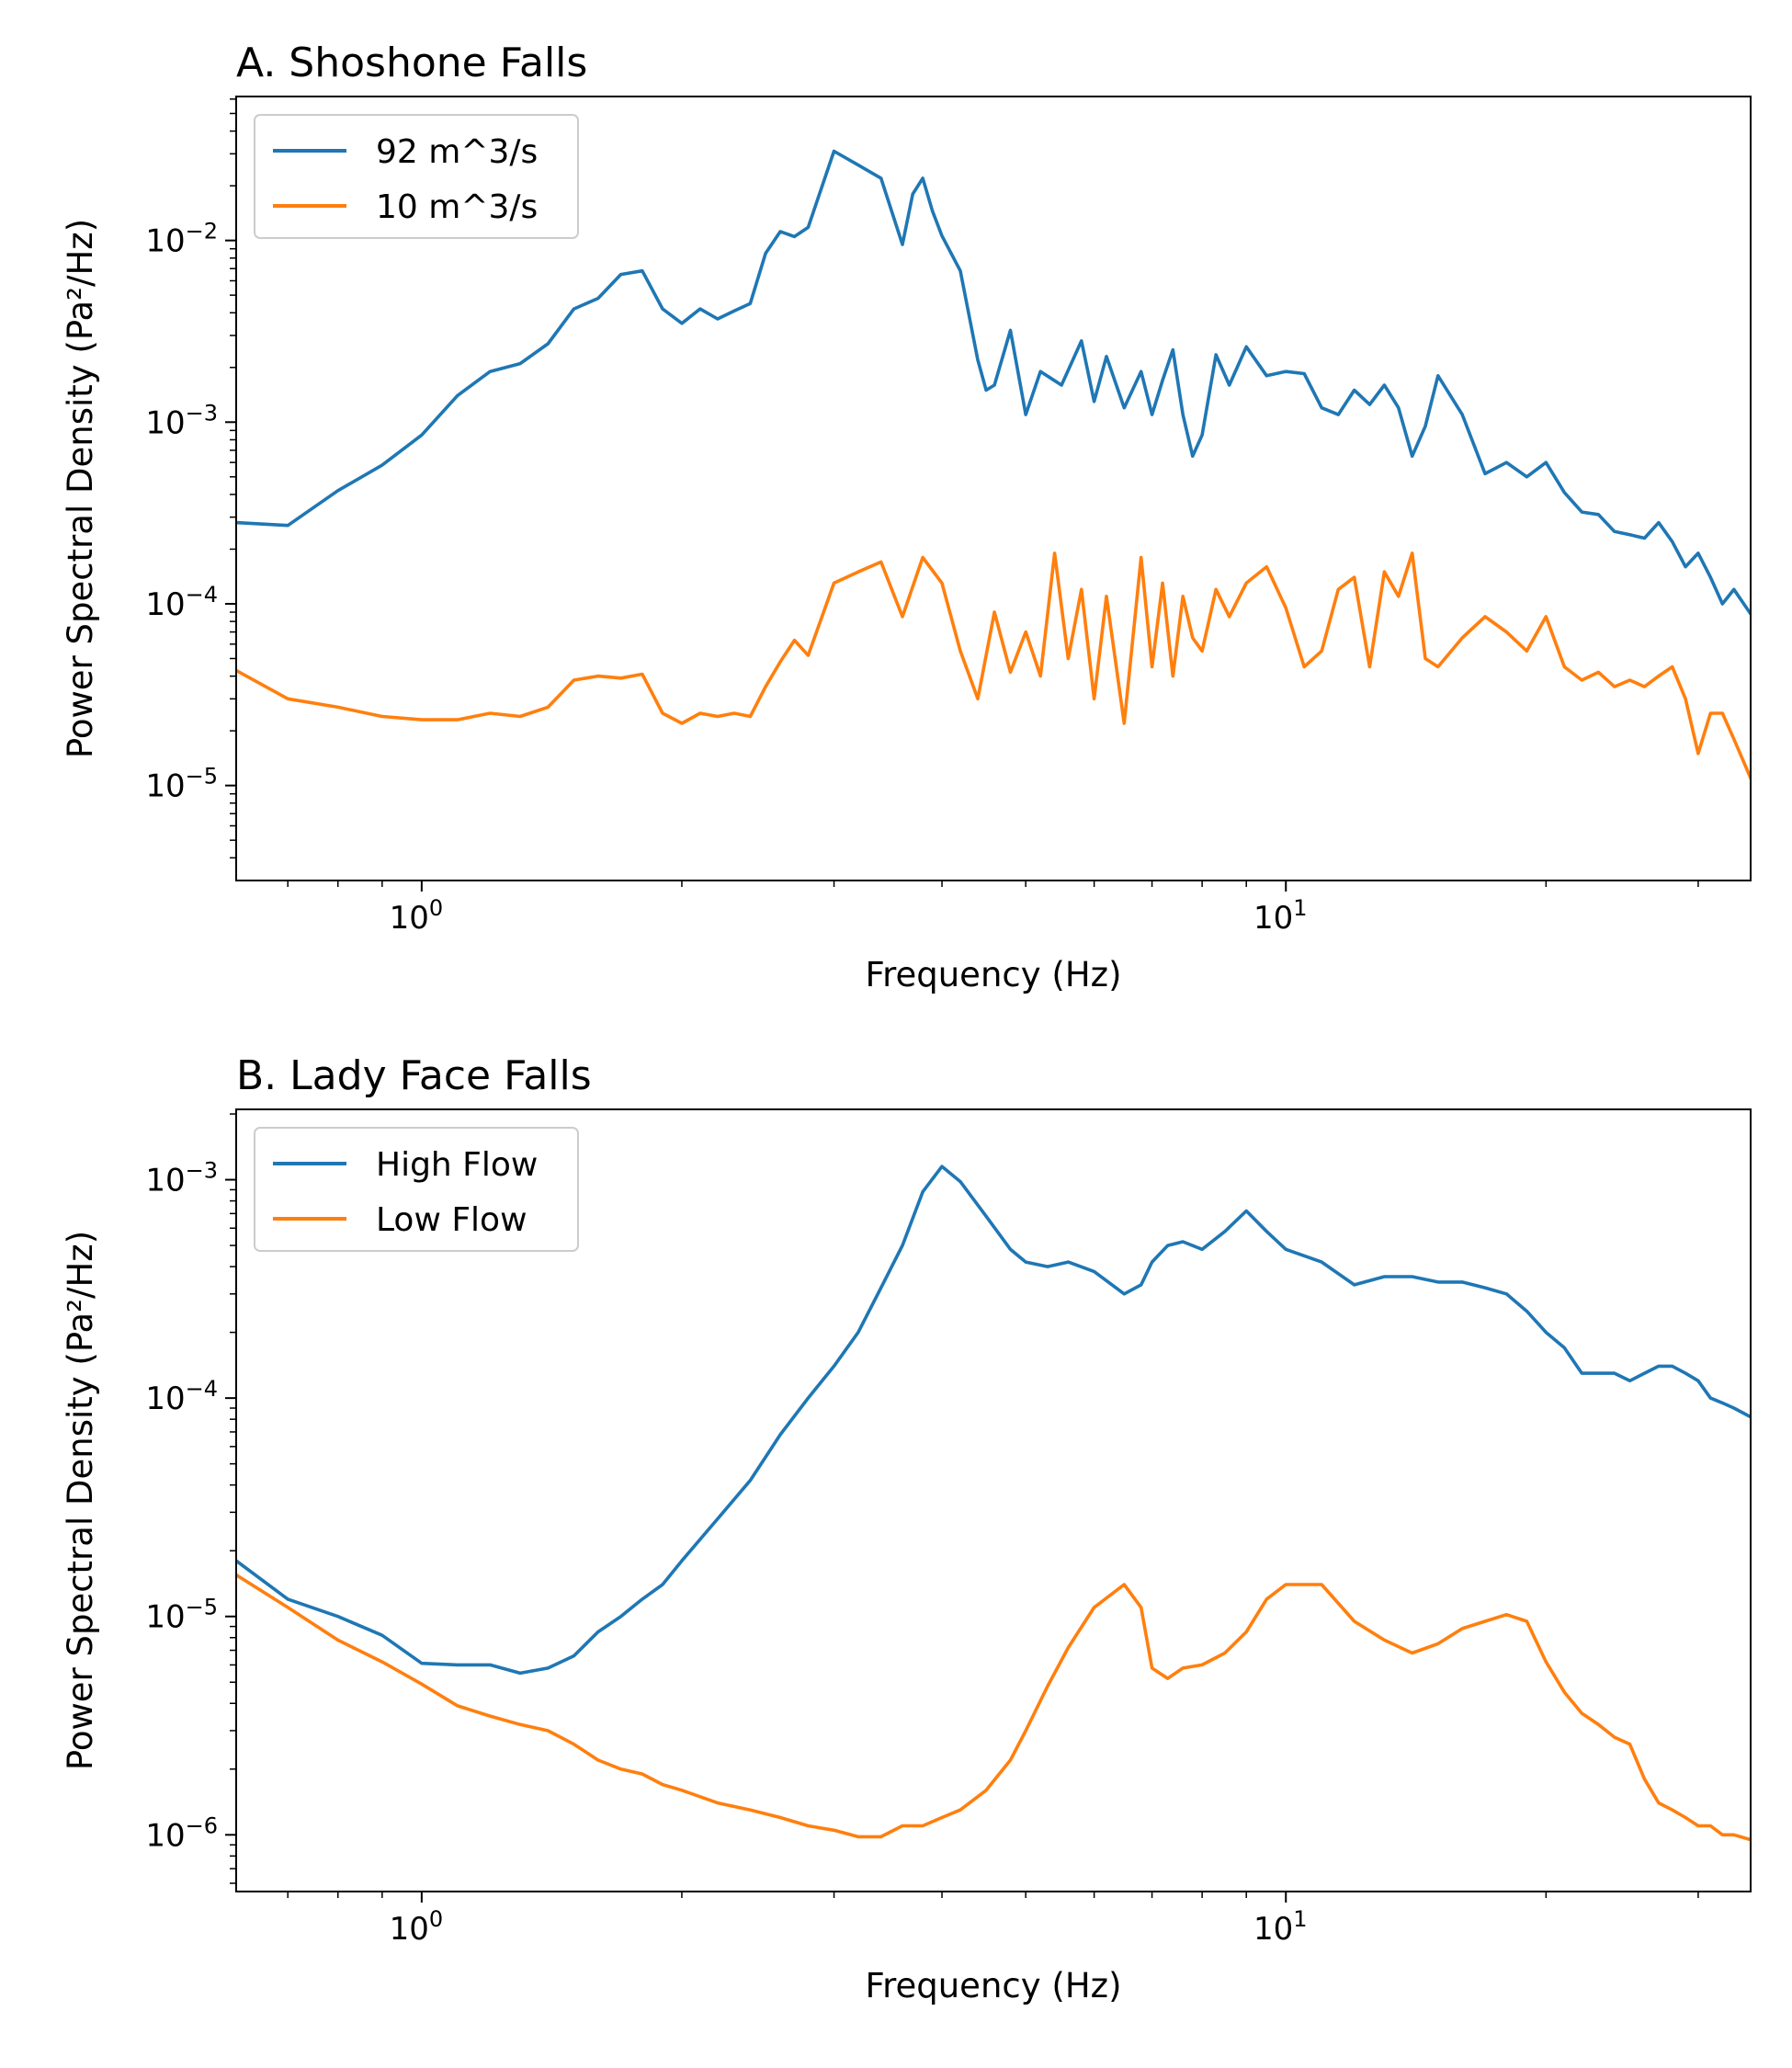  Describe the element at coordinates (414, 1075) in the screenshot. I see `chart-title: B. Lady Face Falls` at that location.